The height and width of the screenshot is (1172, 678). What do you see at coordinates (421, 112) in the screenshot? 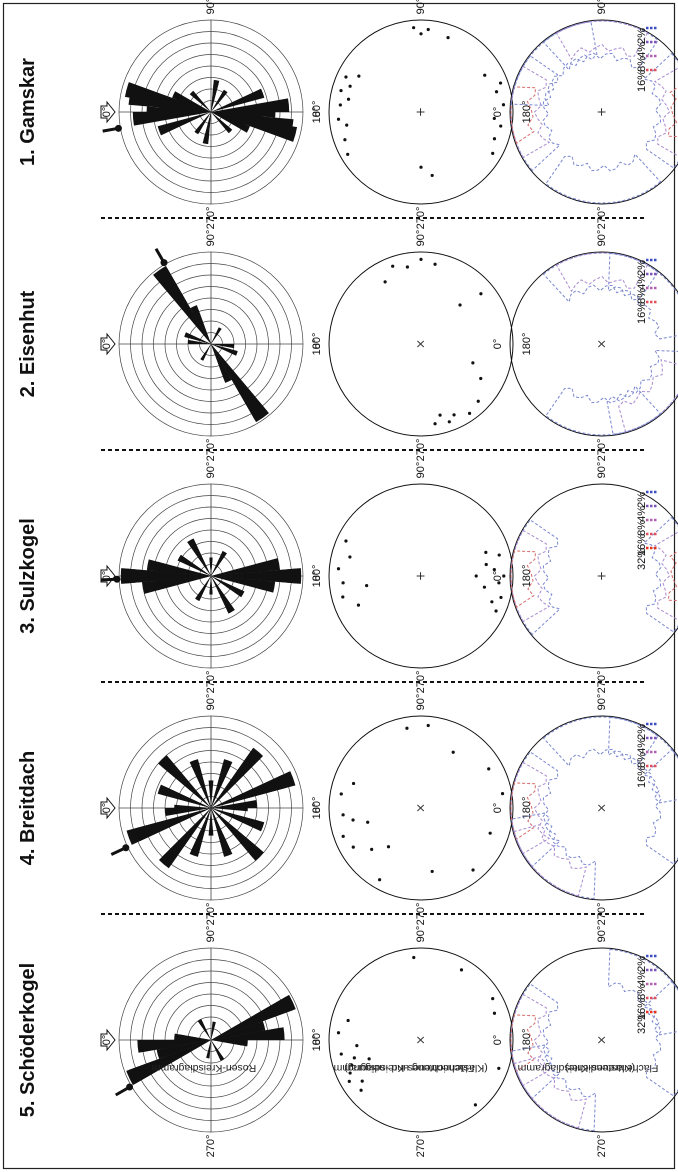
I see `pole-diagram: +` at bounding box center [421, 112].